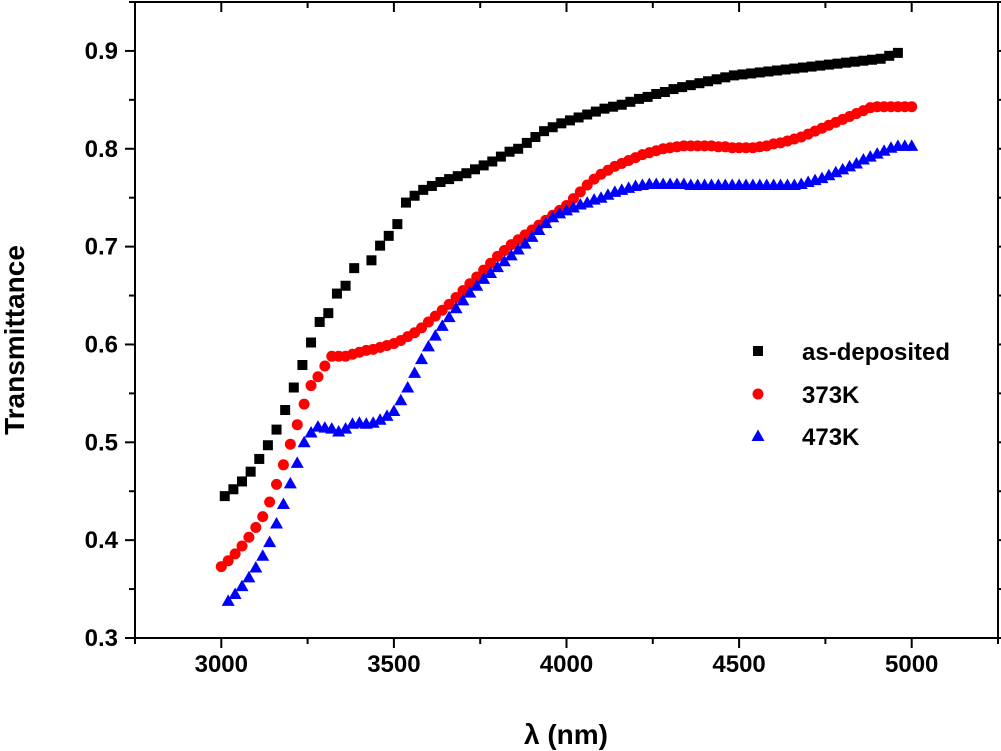  I want to click on legend-label: 473K, so click(831, 437).